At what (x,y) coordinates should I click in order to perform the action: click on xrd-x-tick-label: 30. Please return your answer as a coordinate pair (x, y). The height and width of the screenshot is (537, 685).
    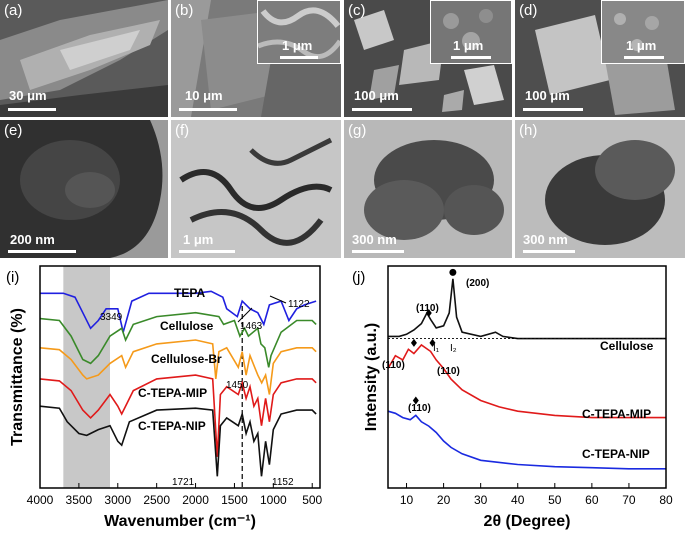
    Looking at the image, I should click on (481, 500).